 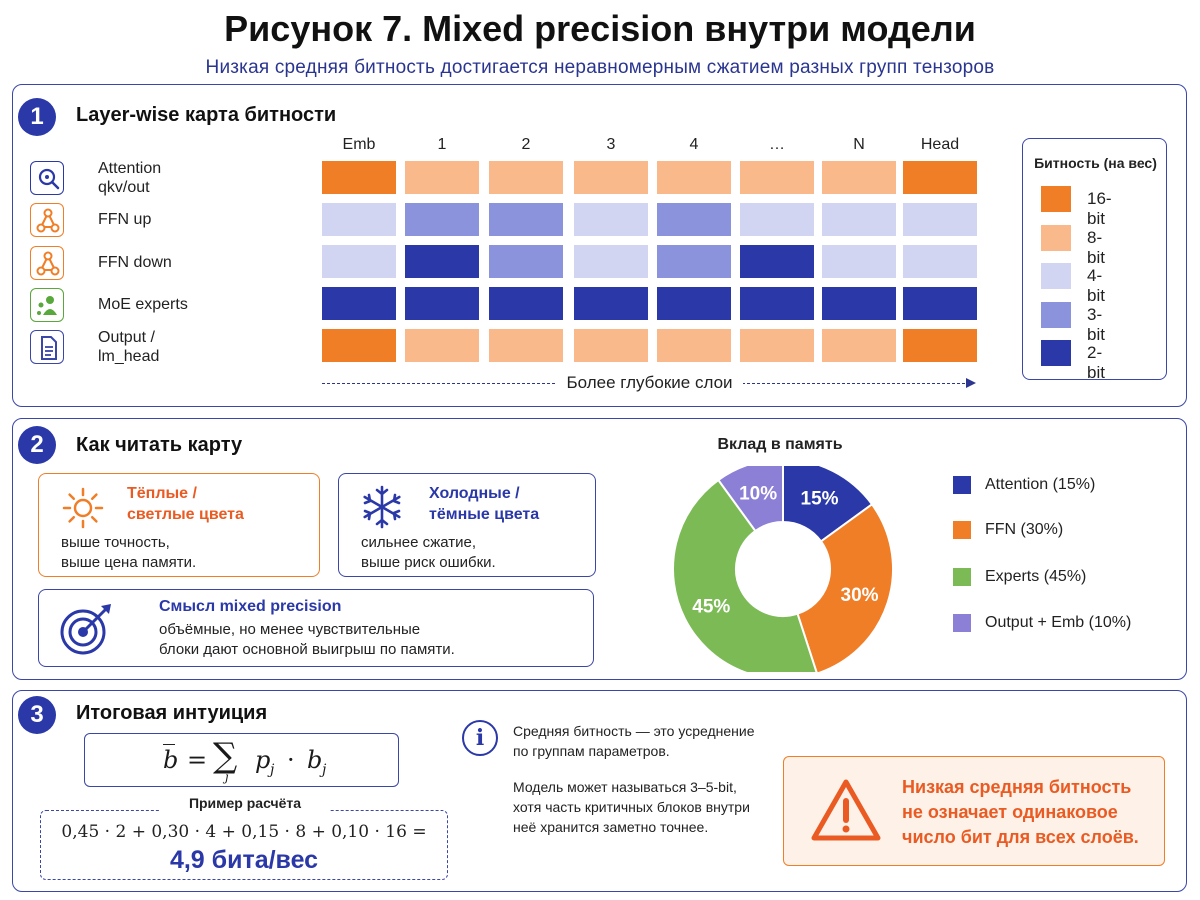 What do you see at coordinates (611, 177) in the screenshot?
I see `grid-cell-r0-c3` at bounding box center [611, 177].